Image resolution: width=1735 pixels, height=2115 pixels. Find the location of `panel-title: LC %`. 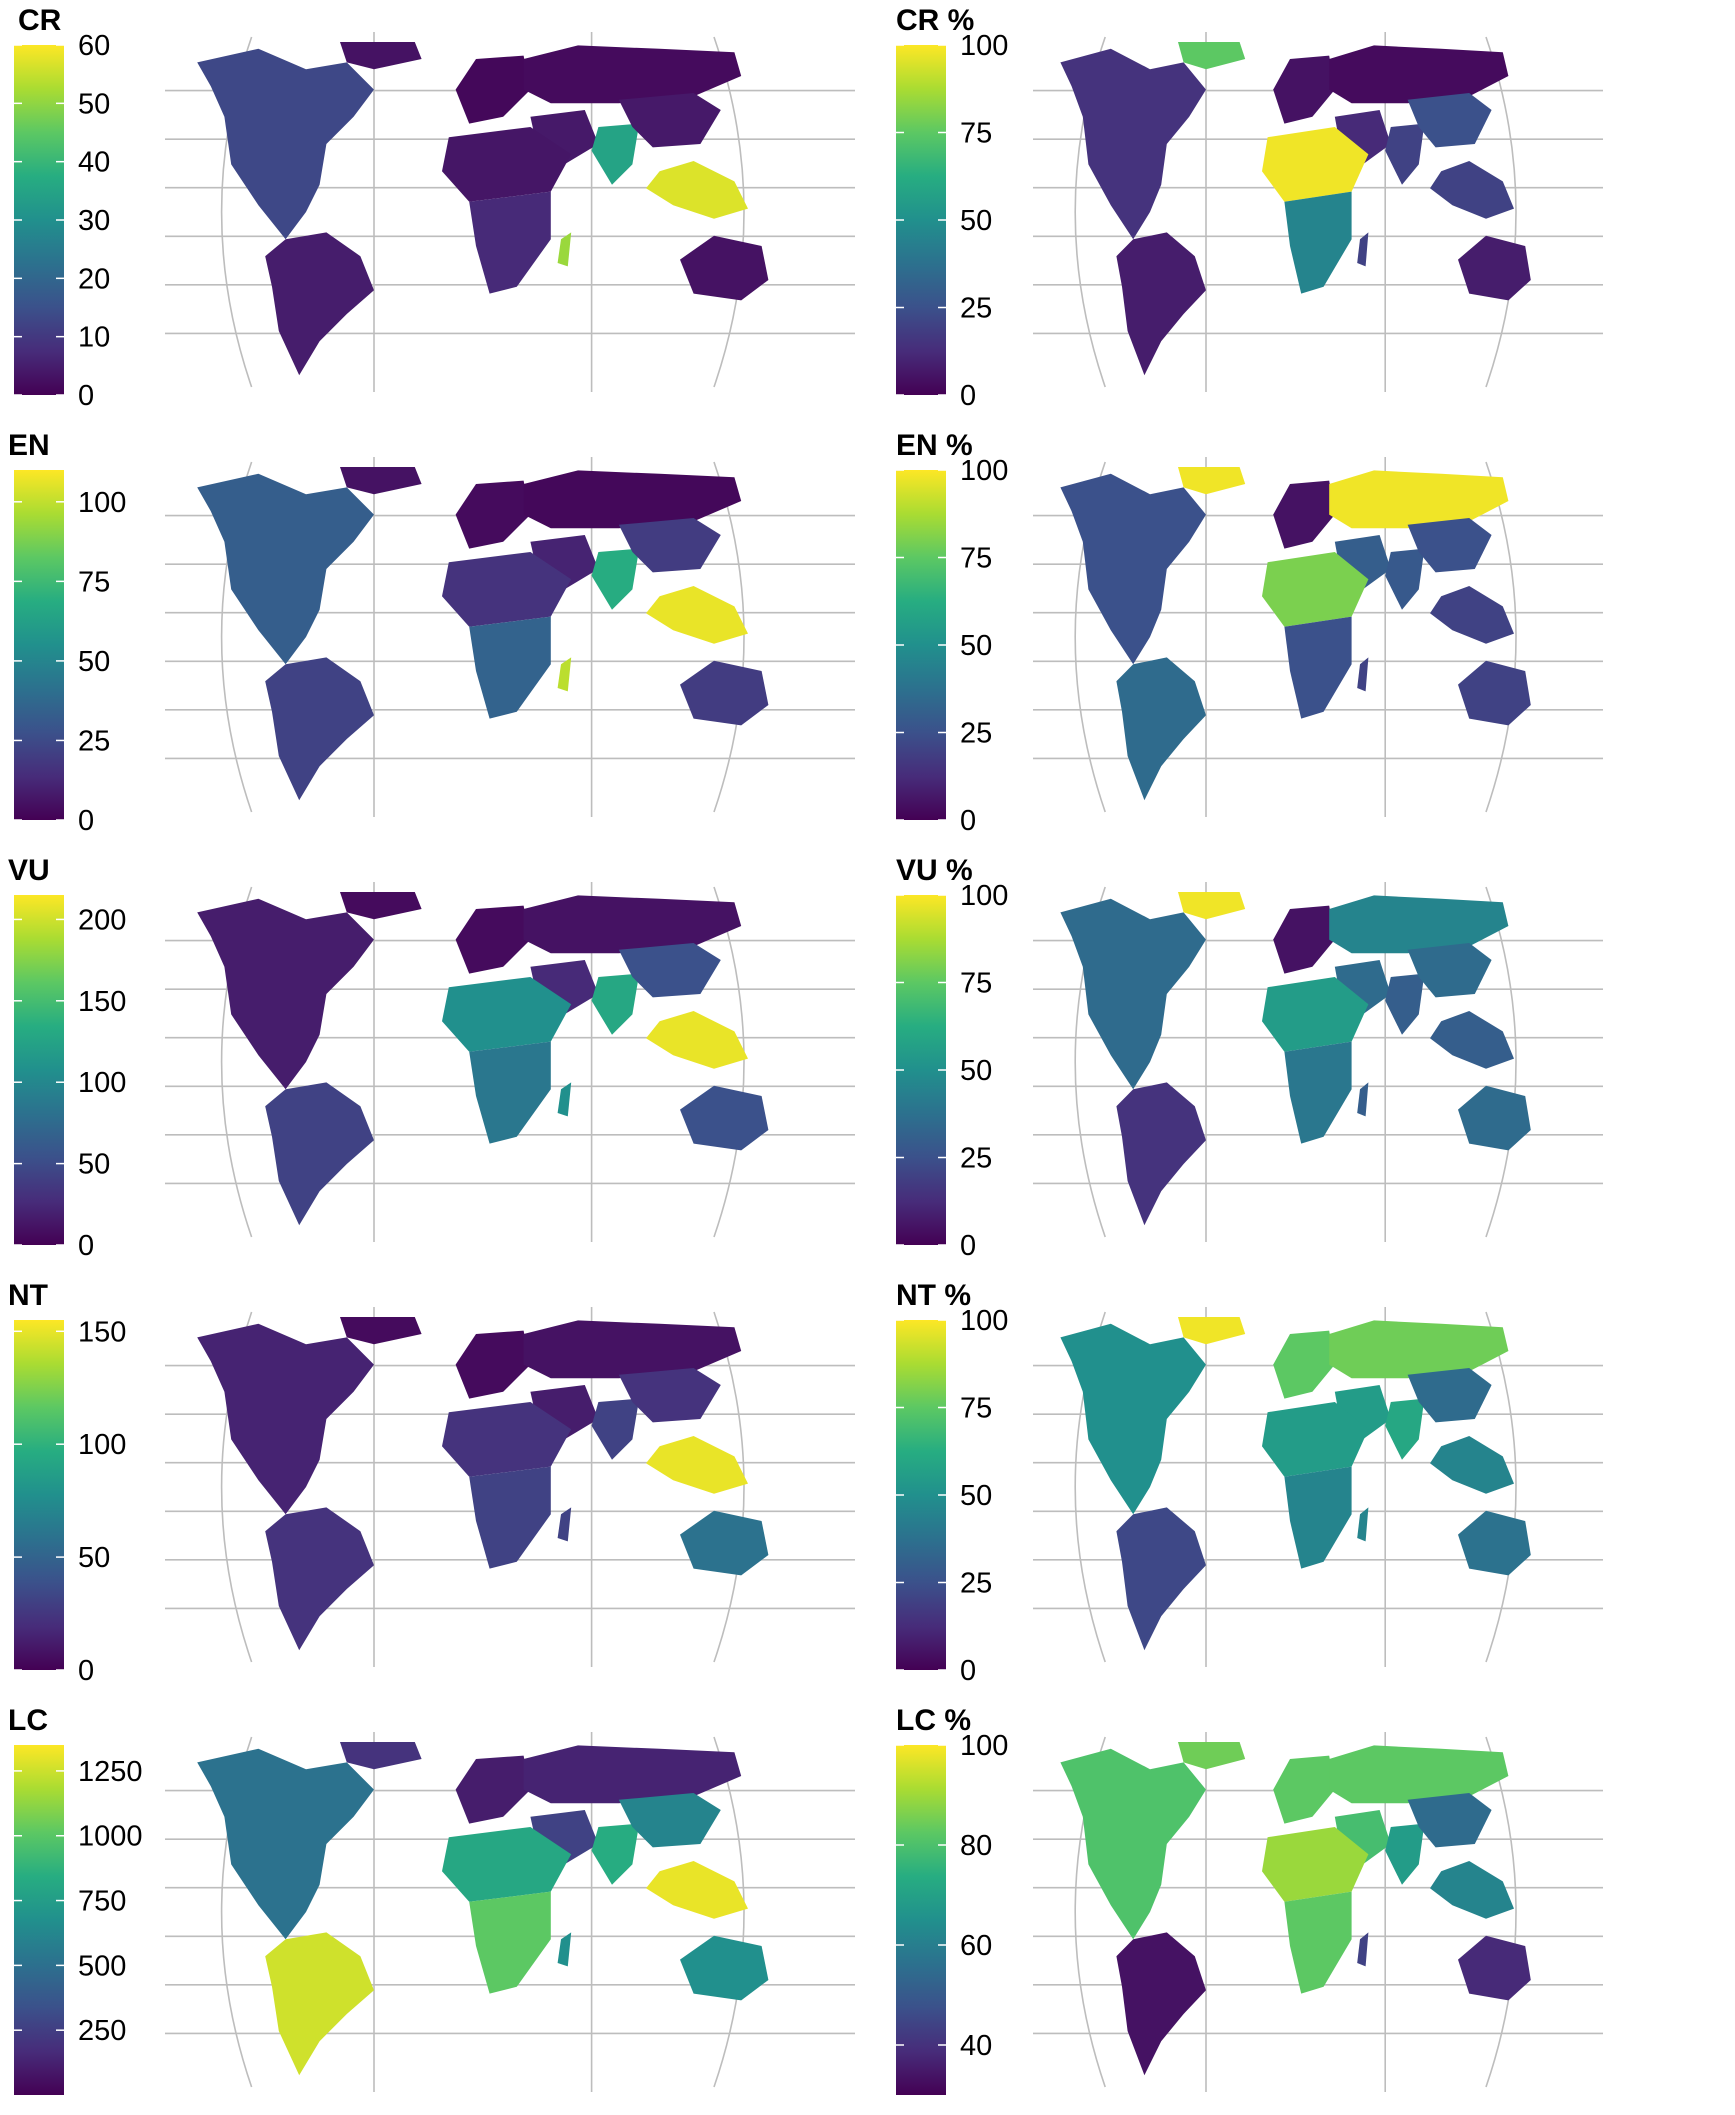

panel-title: LC % is located at coordinates (933, 1720).